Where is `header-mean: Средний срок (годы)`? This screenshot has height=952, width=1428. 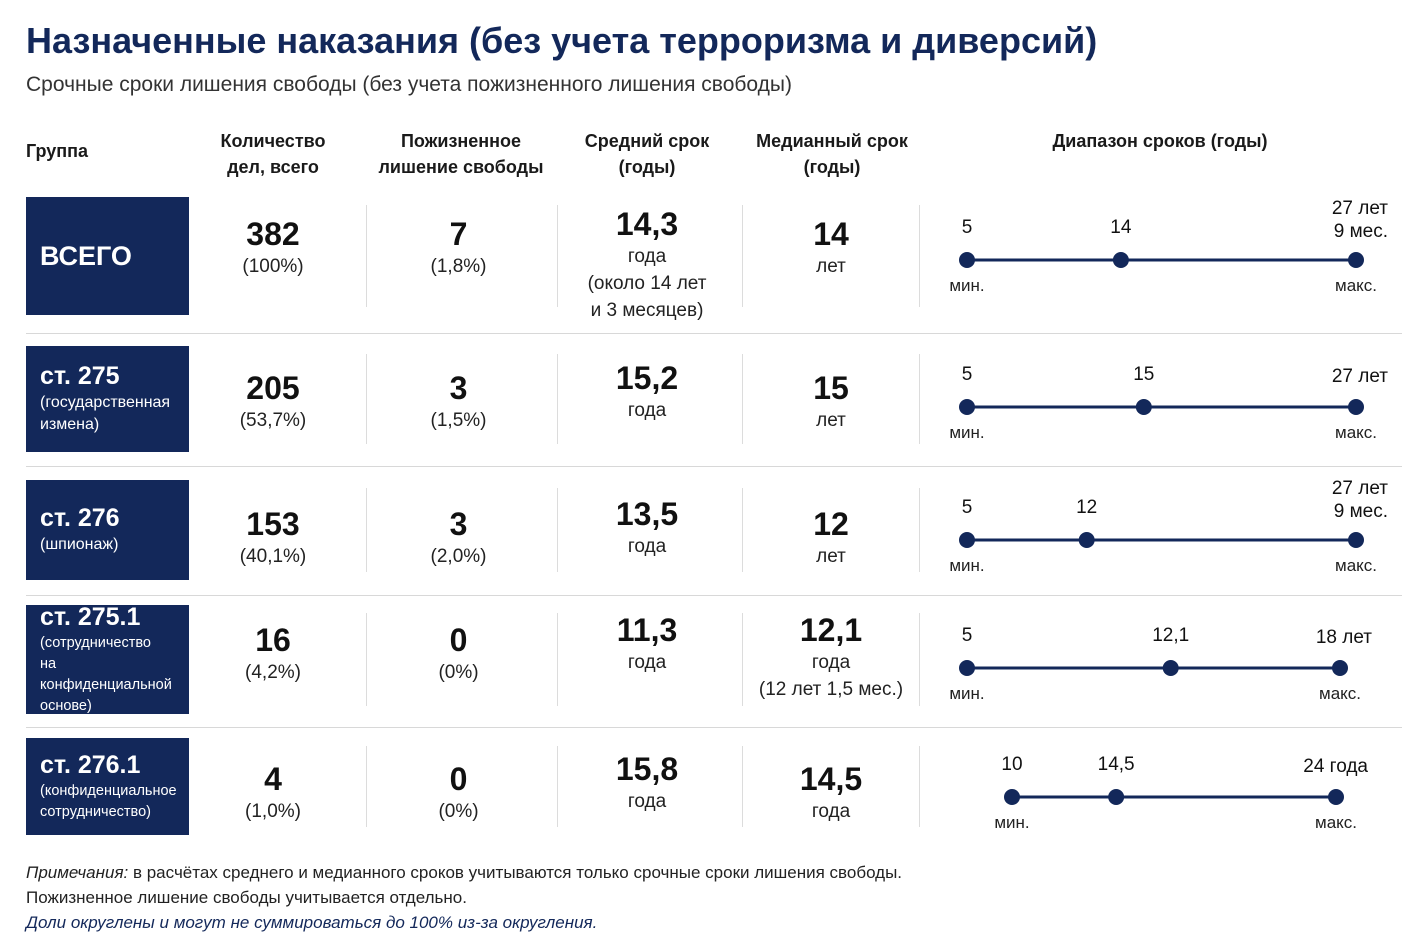
header-mean: Средний срок (годы) is located at coordinates (647, 154).